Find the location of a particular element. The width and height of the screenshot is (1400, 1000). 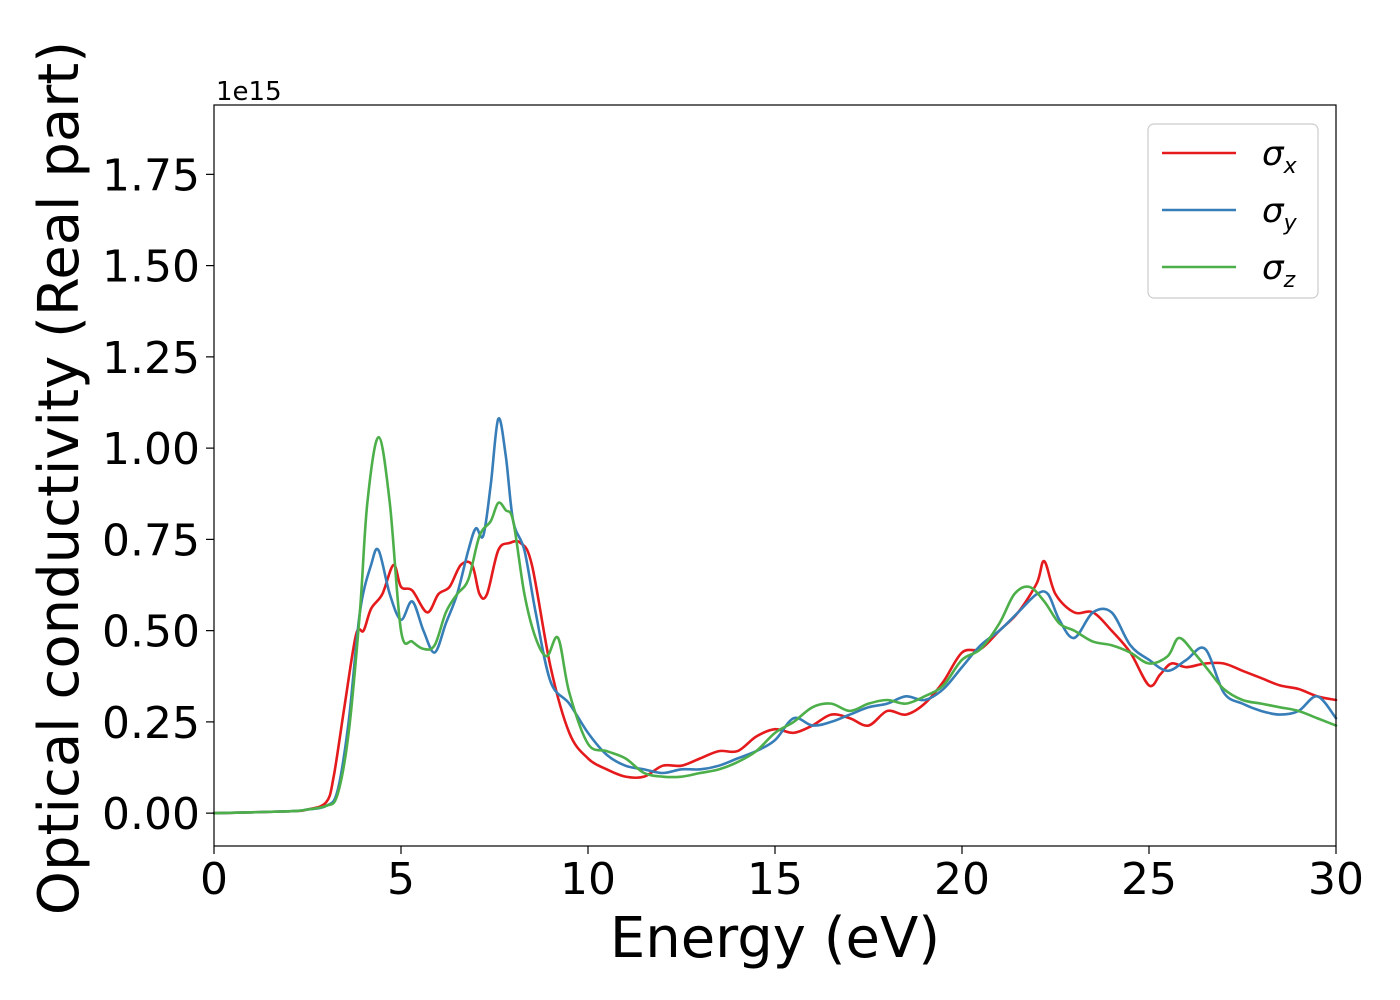

y-tick-label: 0.75 is located at coordinates (151, 540).